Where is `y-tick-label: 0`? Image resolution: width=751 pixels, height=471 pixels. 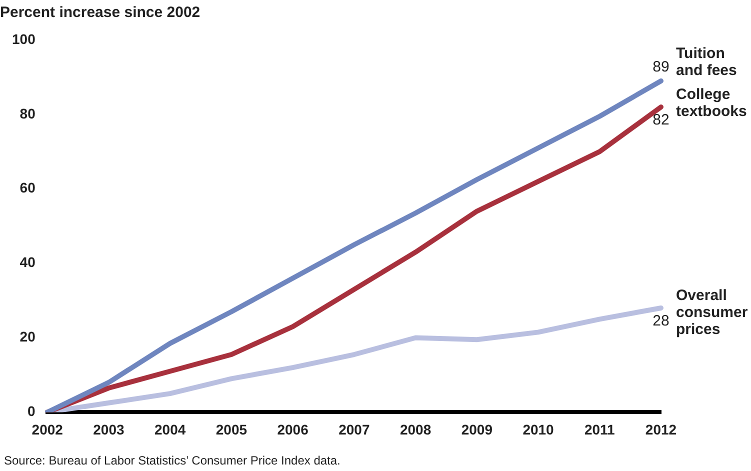
y-tick-label: 0 is located at coordinates (32, 411).